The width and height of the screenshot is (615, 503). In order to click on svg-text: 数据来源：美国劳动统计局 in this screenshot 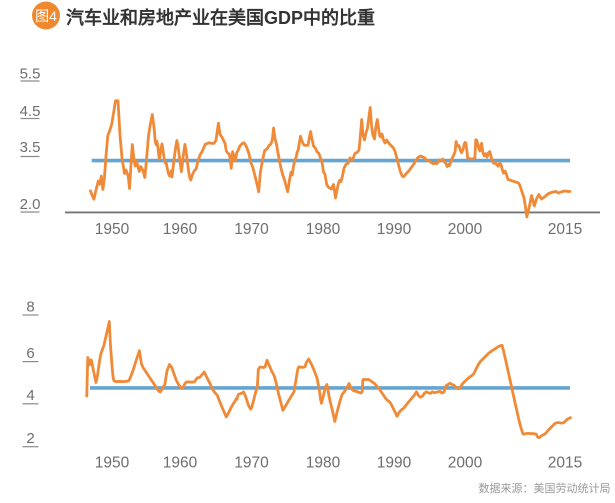, I will do `click(545, 488)`.